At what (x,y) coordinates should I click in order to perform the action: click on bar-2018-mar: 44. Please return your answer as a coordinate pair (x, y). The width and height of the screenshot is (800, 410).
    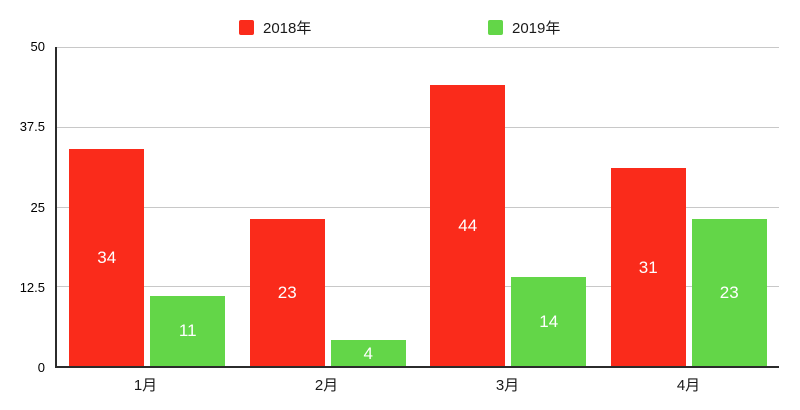
    Looking at the image, I should click on (468, 225).